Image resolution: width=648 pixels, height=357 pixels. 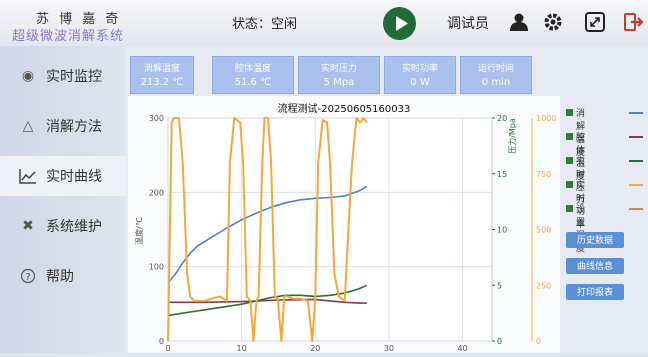 I want to click on y-left-tick-label: 0, so click(x=161, y=341).